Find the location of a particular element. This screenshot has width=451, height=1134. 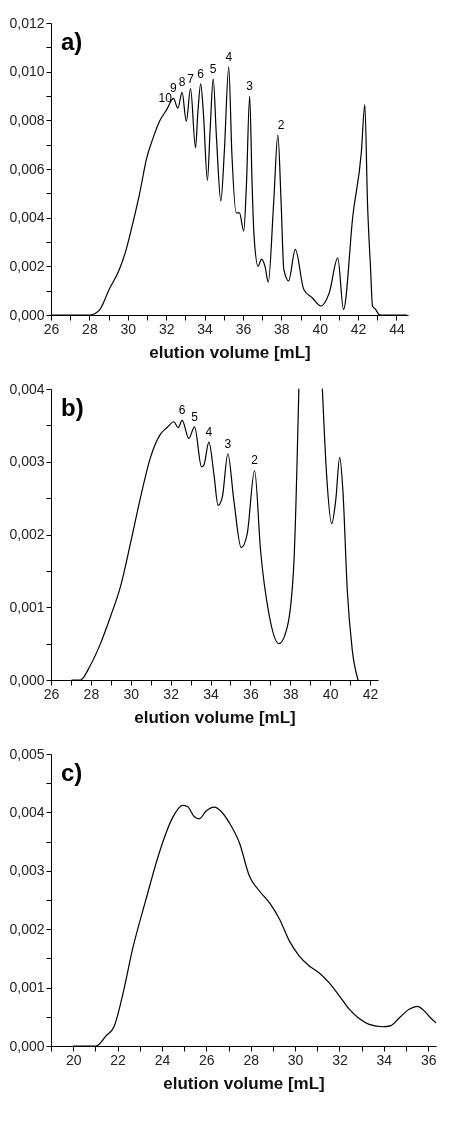

annotation: 10 is located at coordinates (165, 98).